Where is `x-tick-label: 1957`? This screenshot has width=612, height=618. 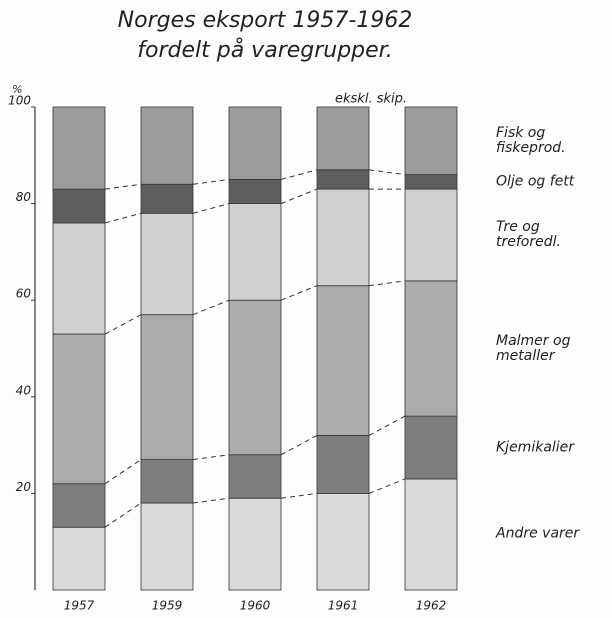 x-tick-label: 1957 is located at coordinates (79, 606).